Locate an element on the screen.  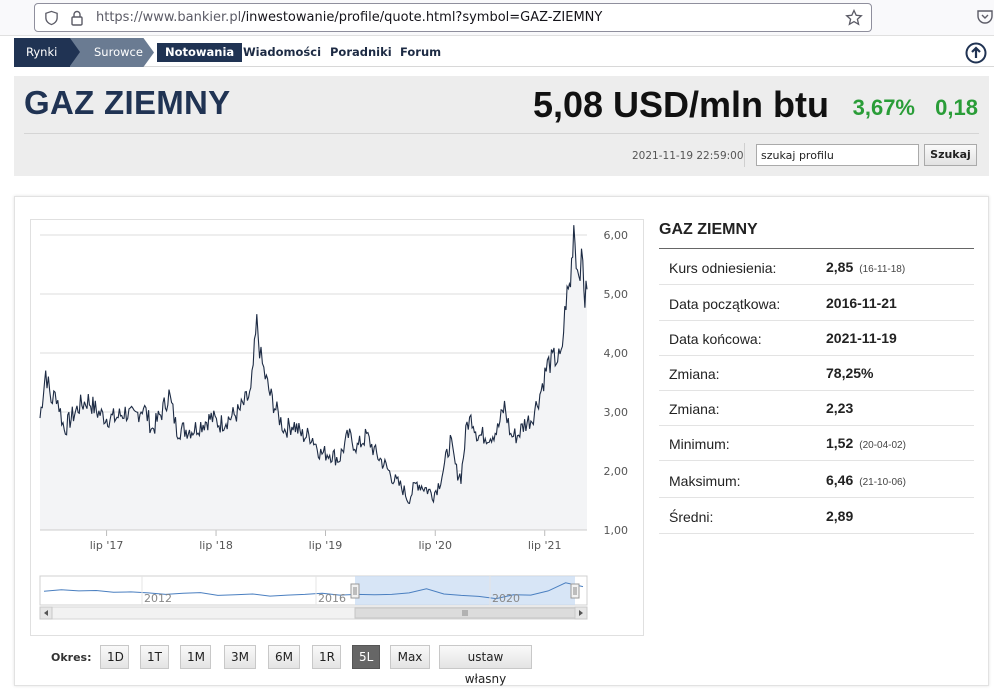
x-tick-label: lip '17 is located at coordinates (107, 545).